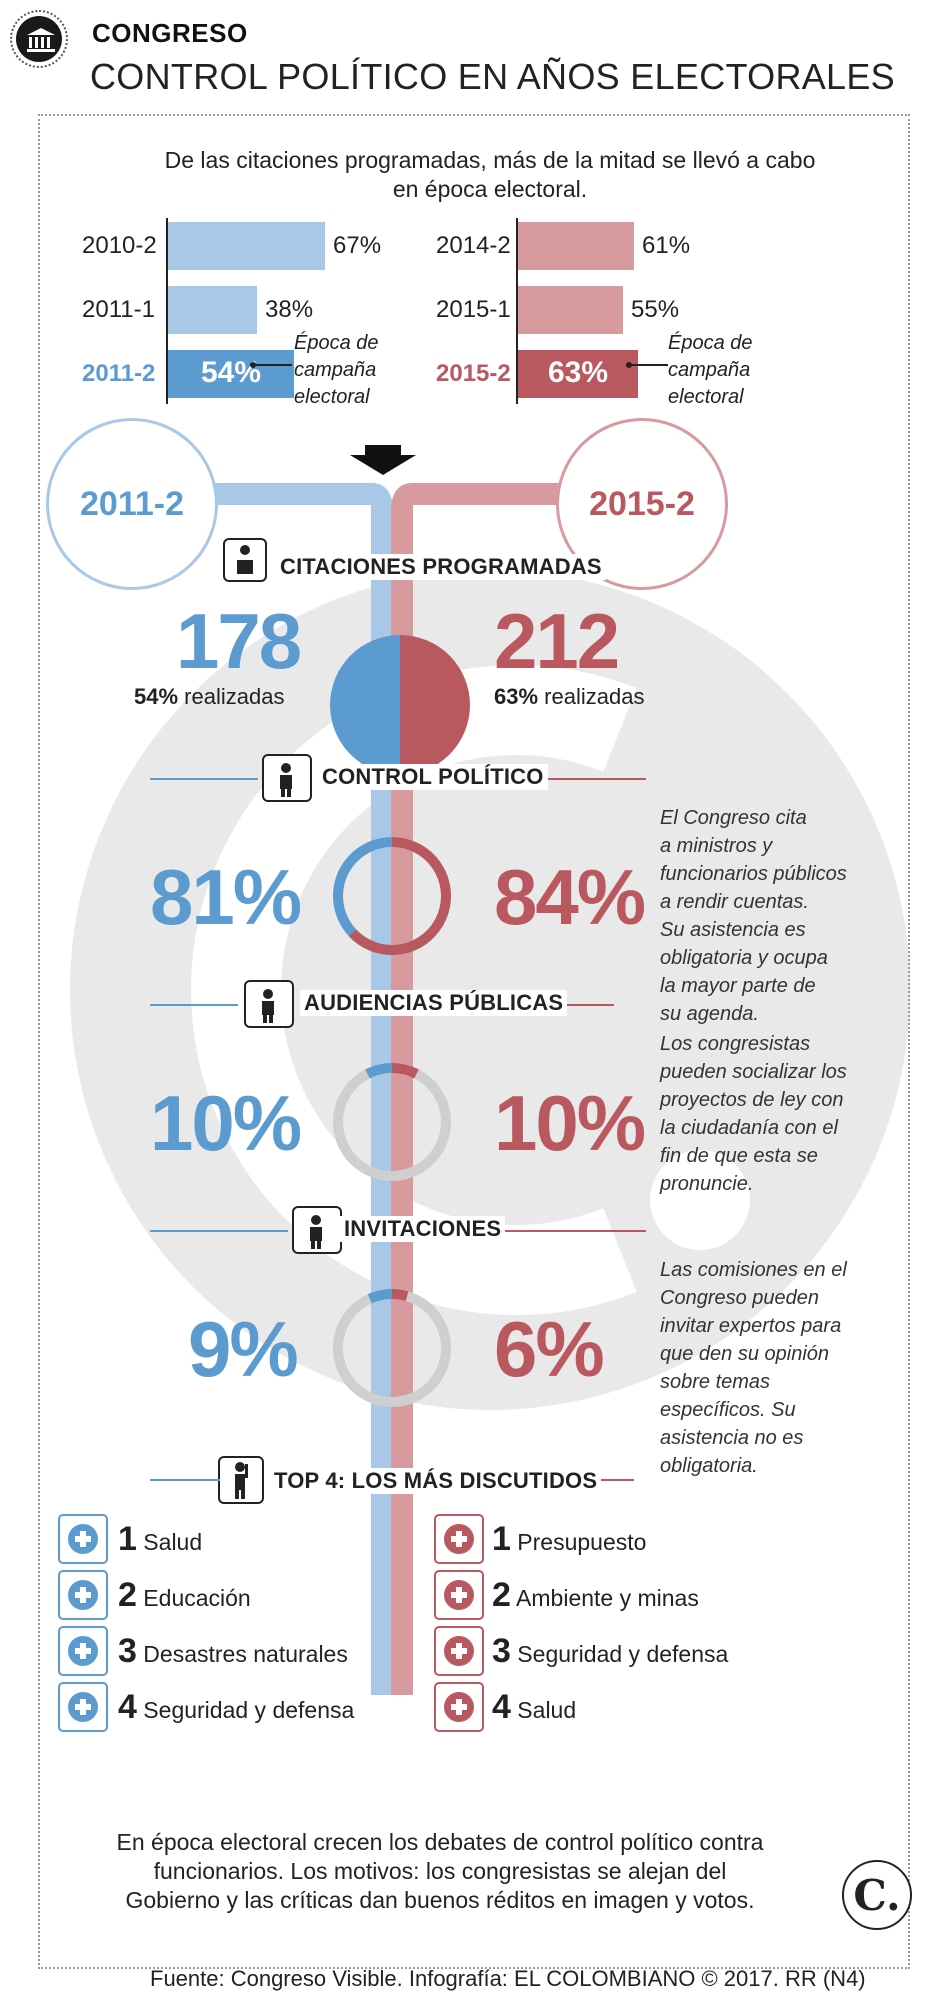  Describe the element at coordinates (569, 696) in the screenshot. I see `citaciones-realizadas-right: 63% realizadas` at that location.